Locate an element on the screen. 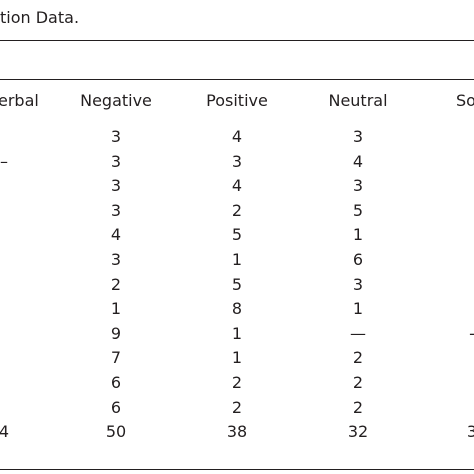 Image resolution: width=474 pixels, height=474 pixels. table-row-3-neutral-cell: 3 is located at coordinates (358, 185).